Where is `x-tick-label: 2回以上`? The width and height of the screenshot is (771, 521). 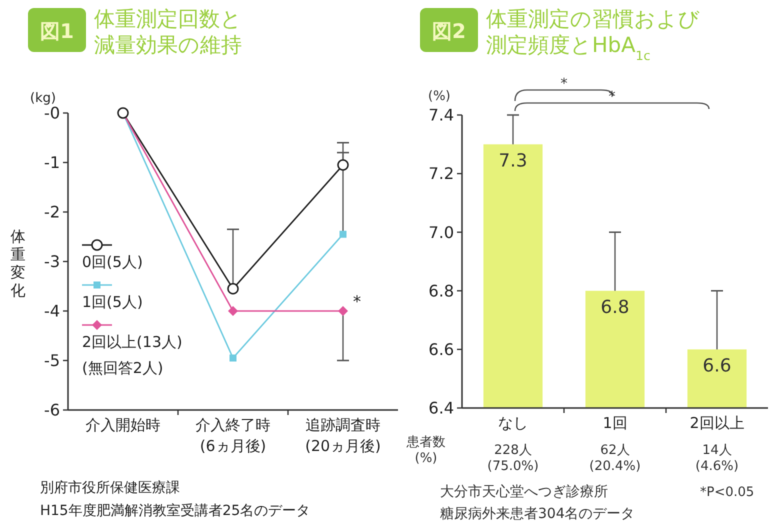
x-tick-label: 2回以上 is located at coordinates (717, 423).